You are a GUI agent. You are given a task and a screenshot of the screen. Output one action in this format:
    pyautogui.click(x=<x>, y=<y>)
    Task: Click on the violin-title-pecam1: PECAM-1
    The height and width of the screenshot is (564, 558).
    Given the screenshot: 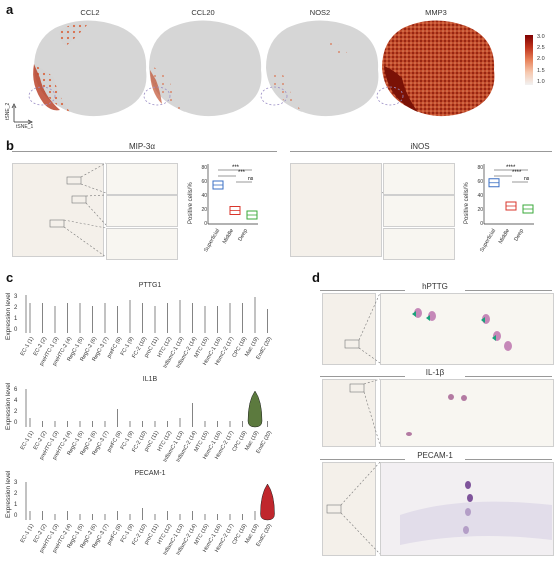 What is the action you would take?
    pyautogui.click(x=150, y=473)
    